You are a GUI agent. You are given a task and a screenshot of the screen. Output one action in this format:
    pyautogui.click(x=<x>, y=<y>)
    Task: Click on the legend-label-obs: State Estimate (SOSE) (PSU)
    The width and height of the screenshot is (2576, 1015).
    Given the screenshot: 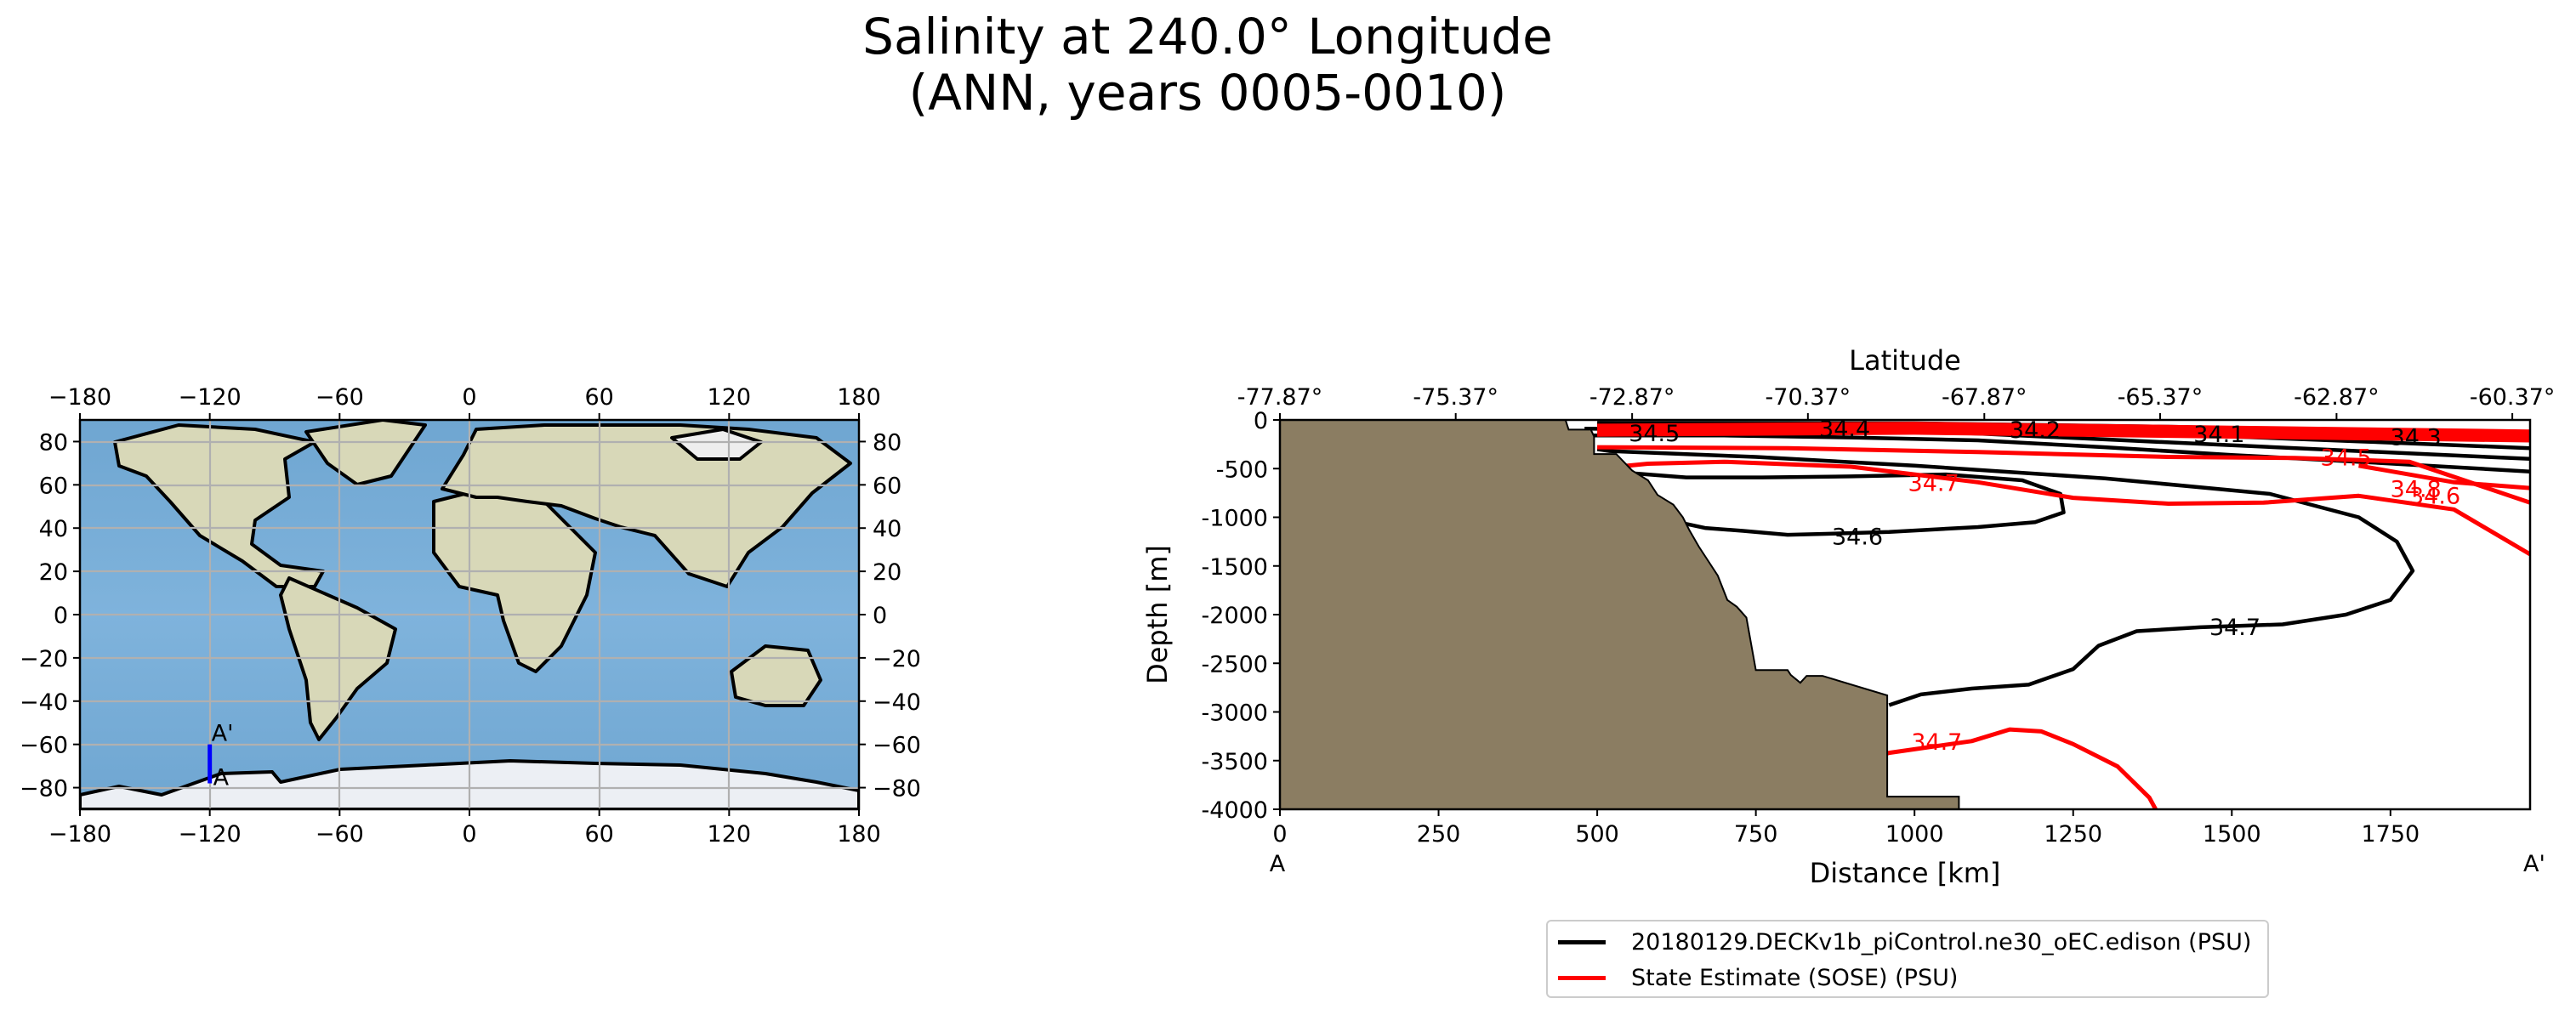 What is the action you would take?
    pyautogui.click(x=1795, y=977)
    